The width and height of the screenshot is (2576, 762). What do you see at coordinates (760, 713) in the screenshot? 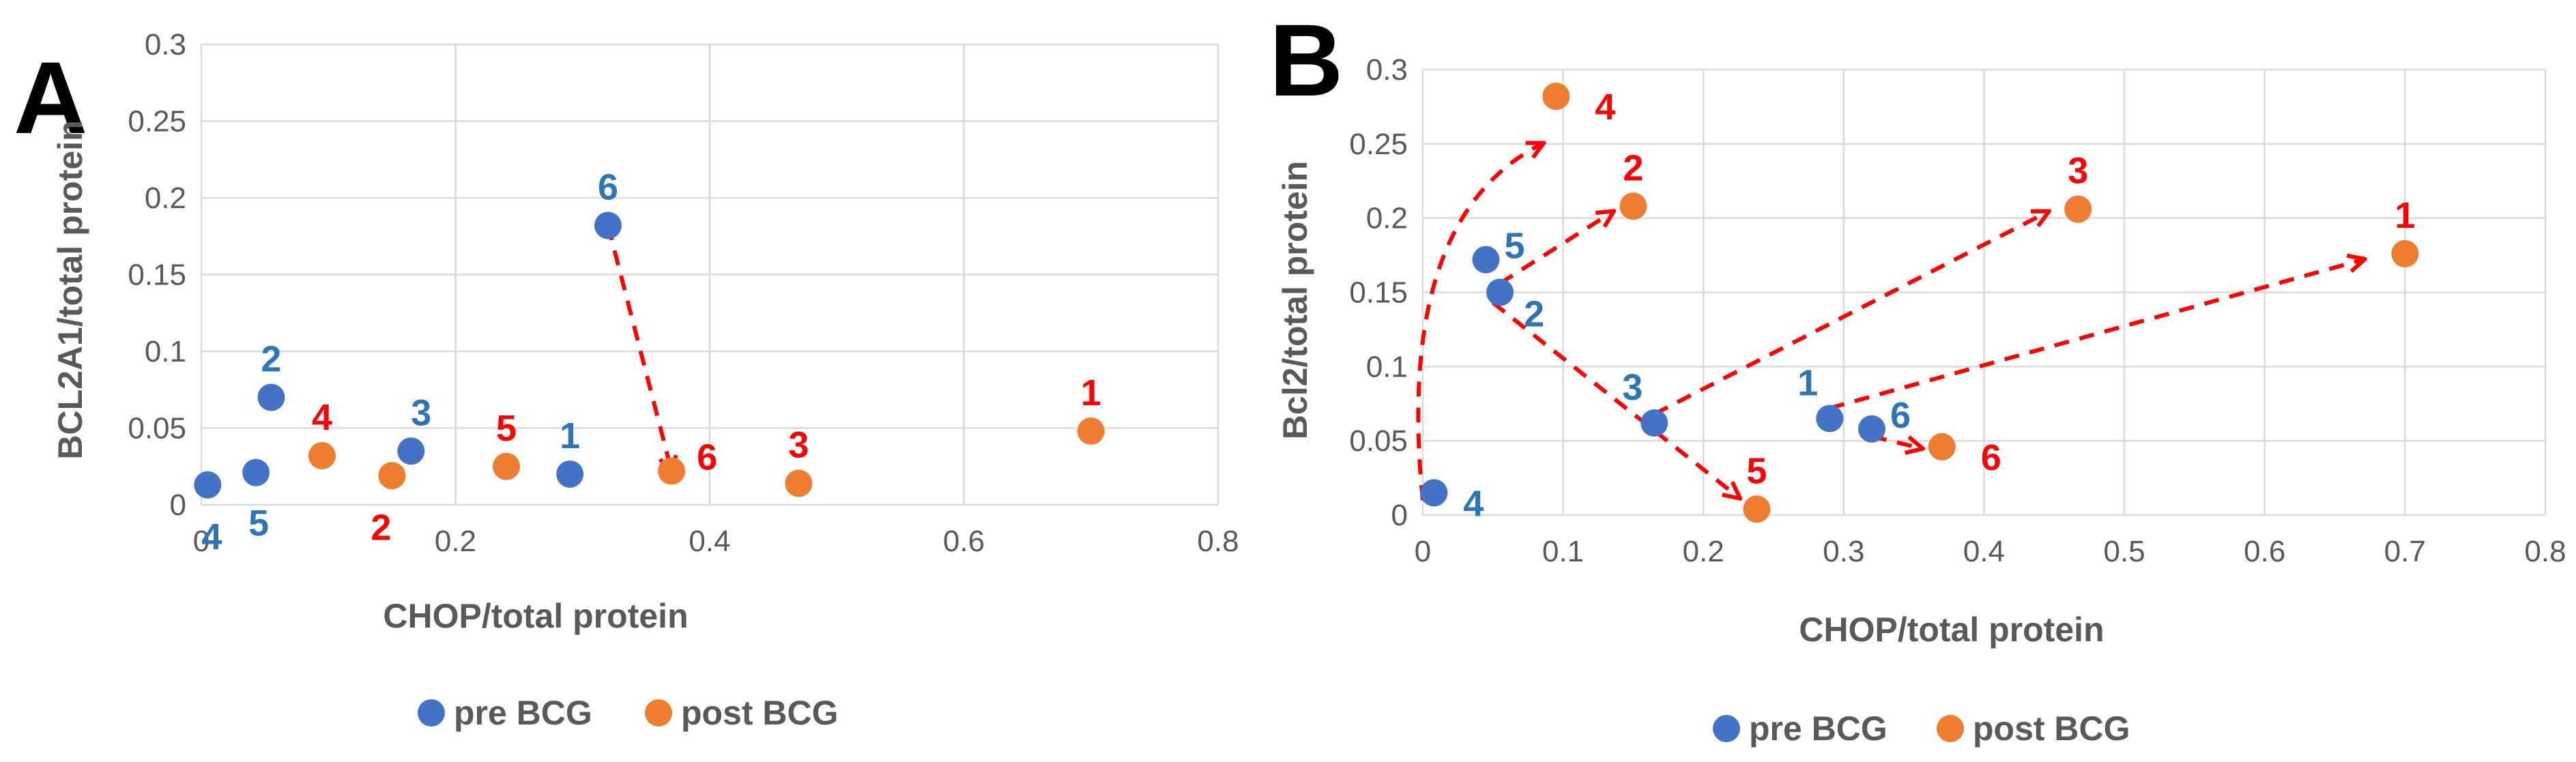
I see `panel-a-legend-post-label: post BCG` at bounding box center [760, 713].